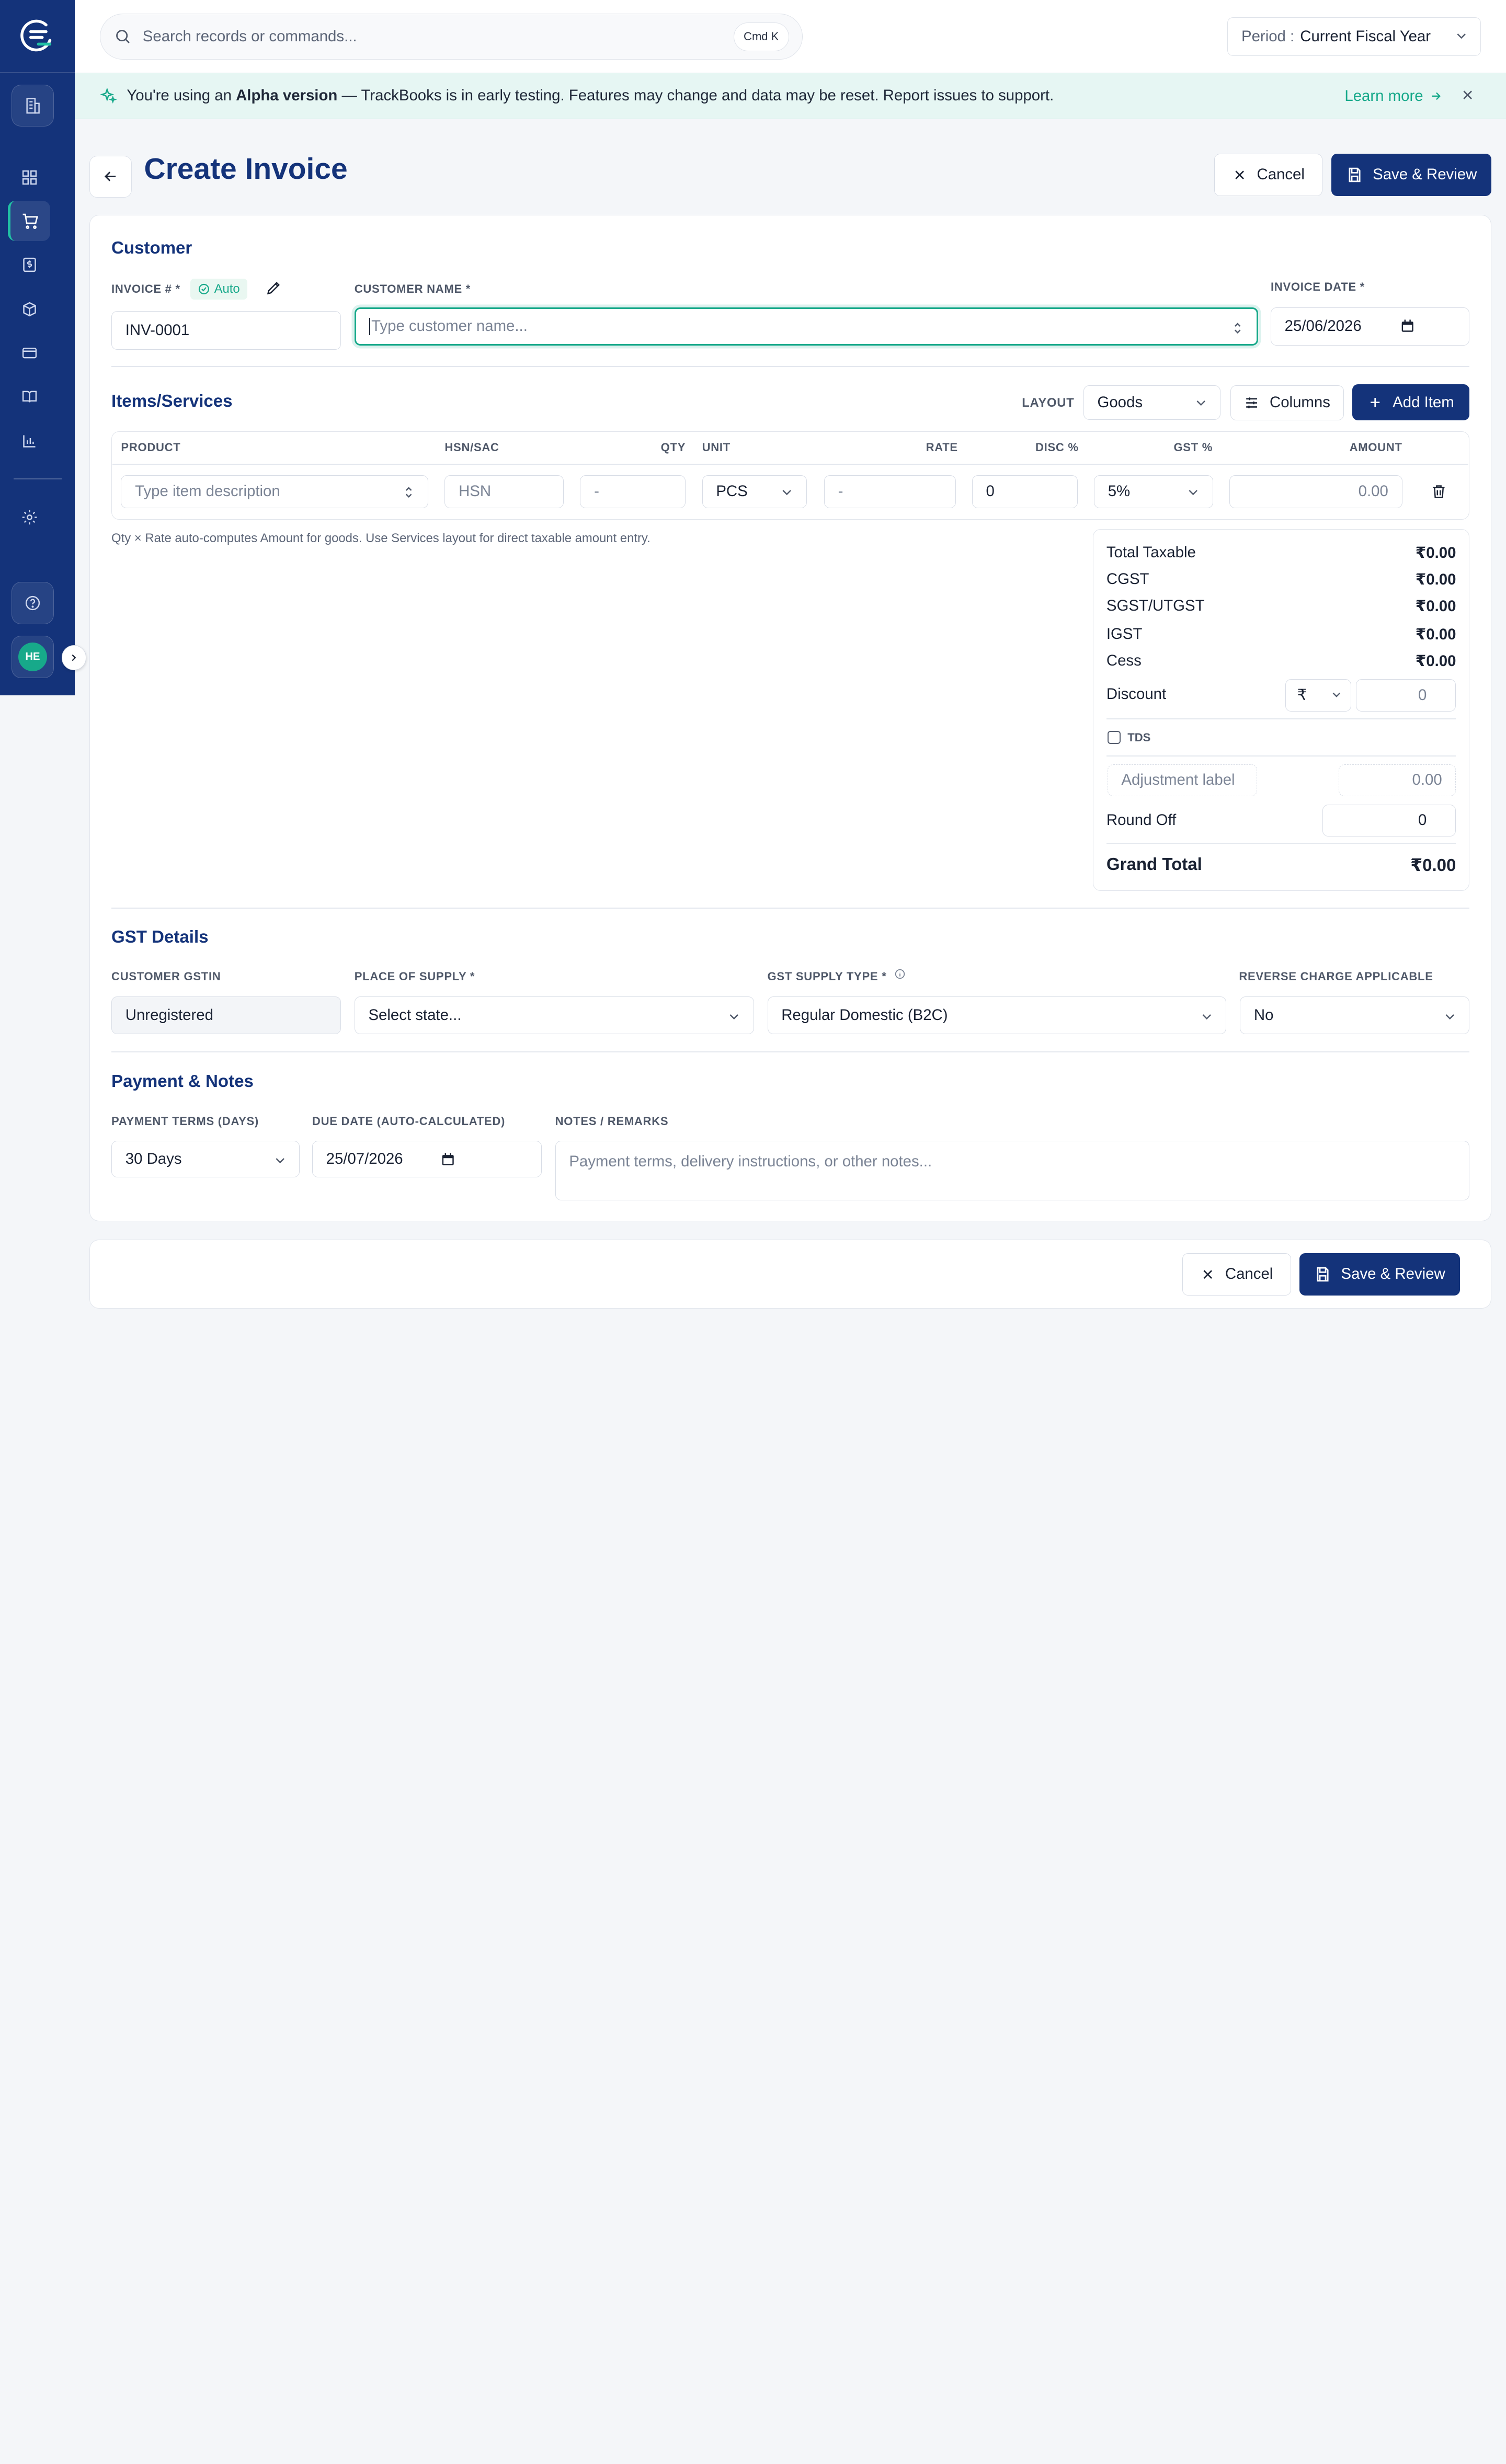  I want to click on round-off-input: 0, so click(1389, 820).